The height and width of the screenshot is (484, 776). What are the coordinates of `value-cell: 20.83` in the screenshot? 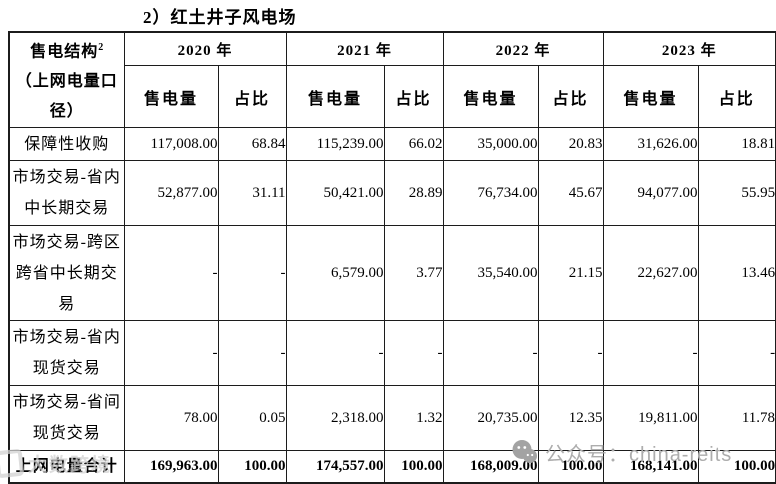 It's located at (570, 144).